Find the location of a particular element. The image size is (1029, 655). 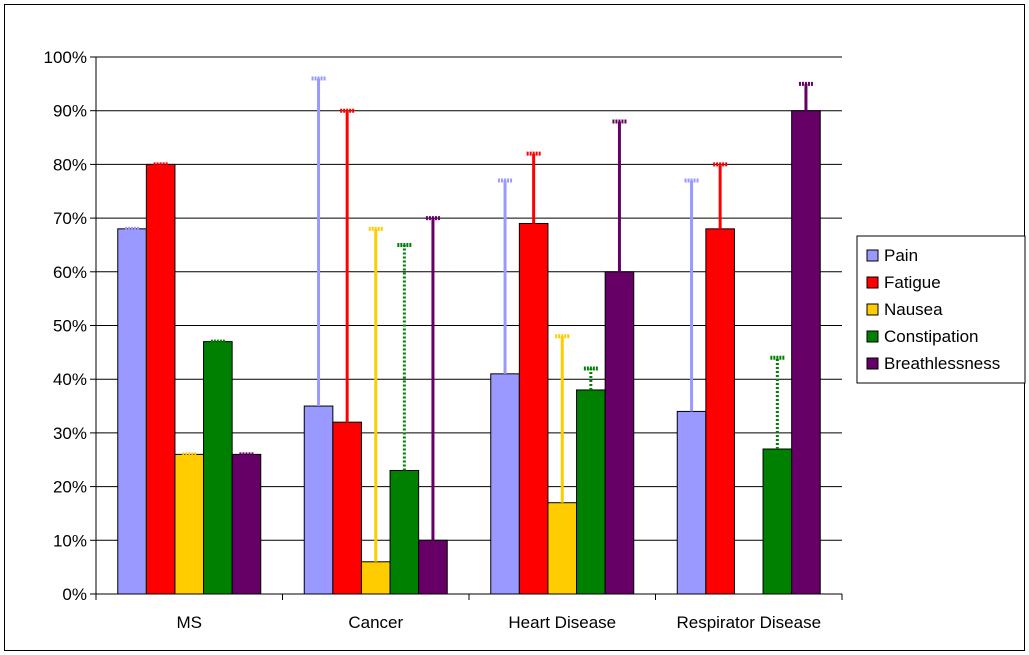

x-axis-ticks: MS Cancer Heart Disease Respirator Disease is located at coordinates (469, 613).